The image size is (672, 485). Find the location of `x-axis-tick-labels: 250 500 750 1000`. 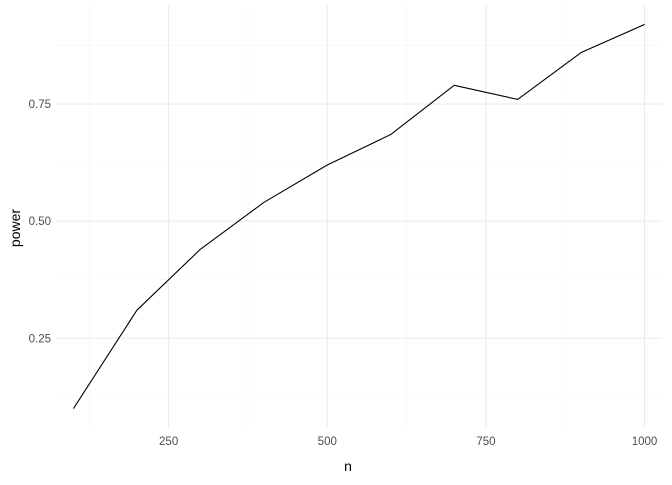

x-axis-tick-labels: 250 500 750 1000 is located at coordinates (408, 442).